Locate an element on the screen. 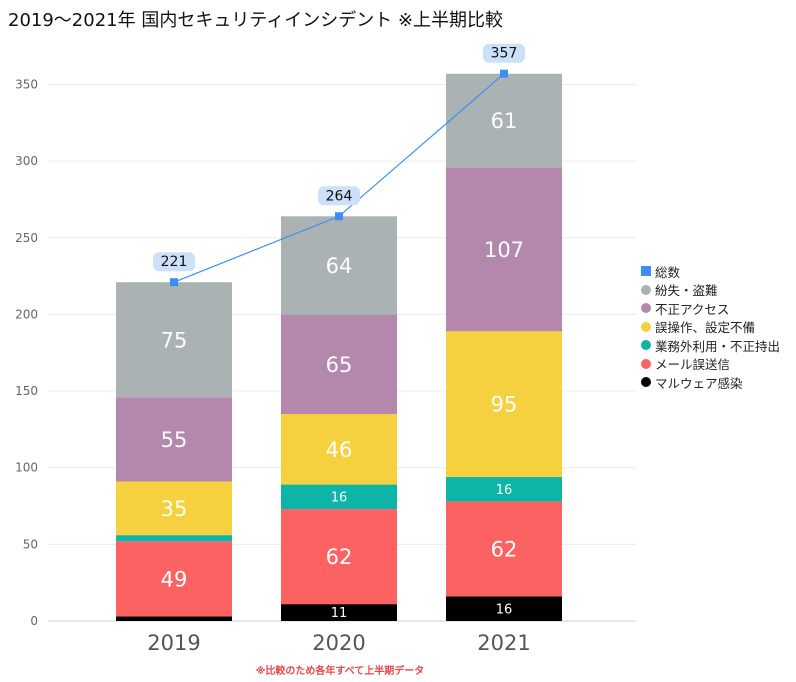 The width and height of the screenshot is (796, 682). total-label: 221 is located at coordinates (174, 262).